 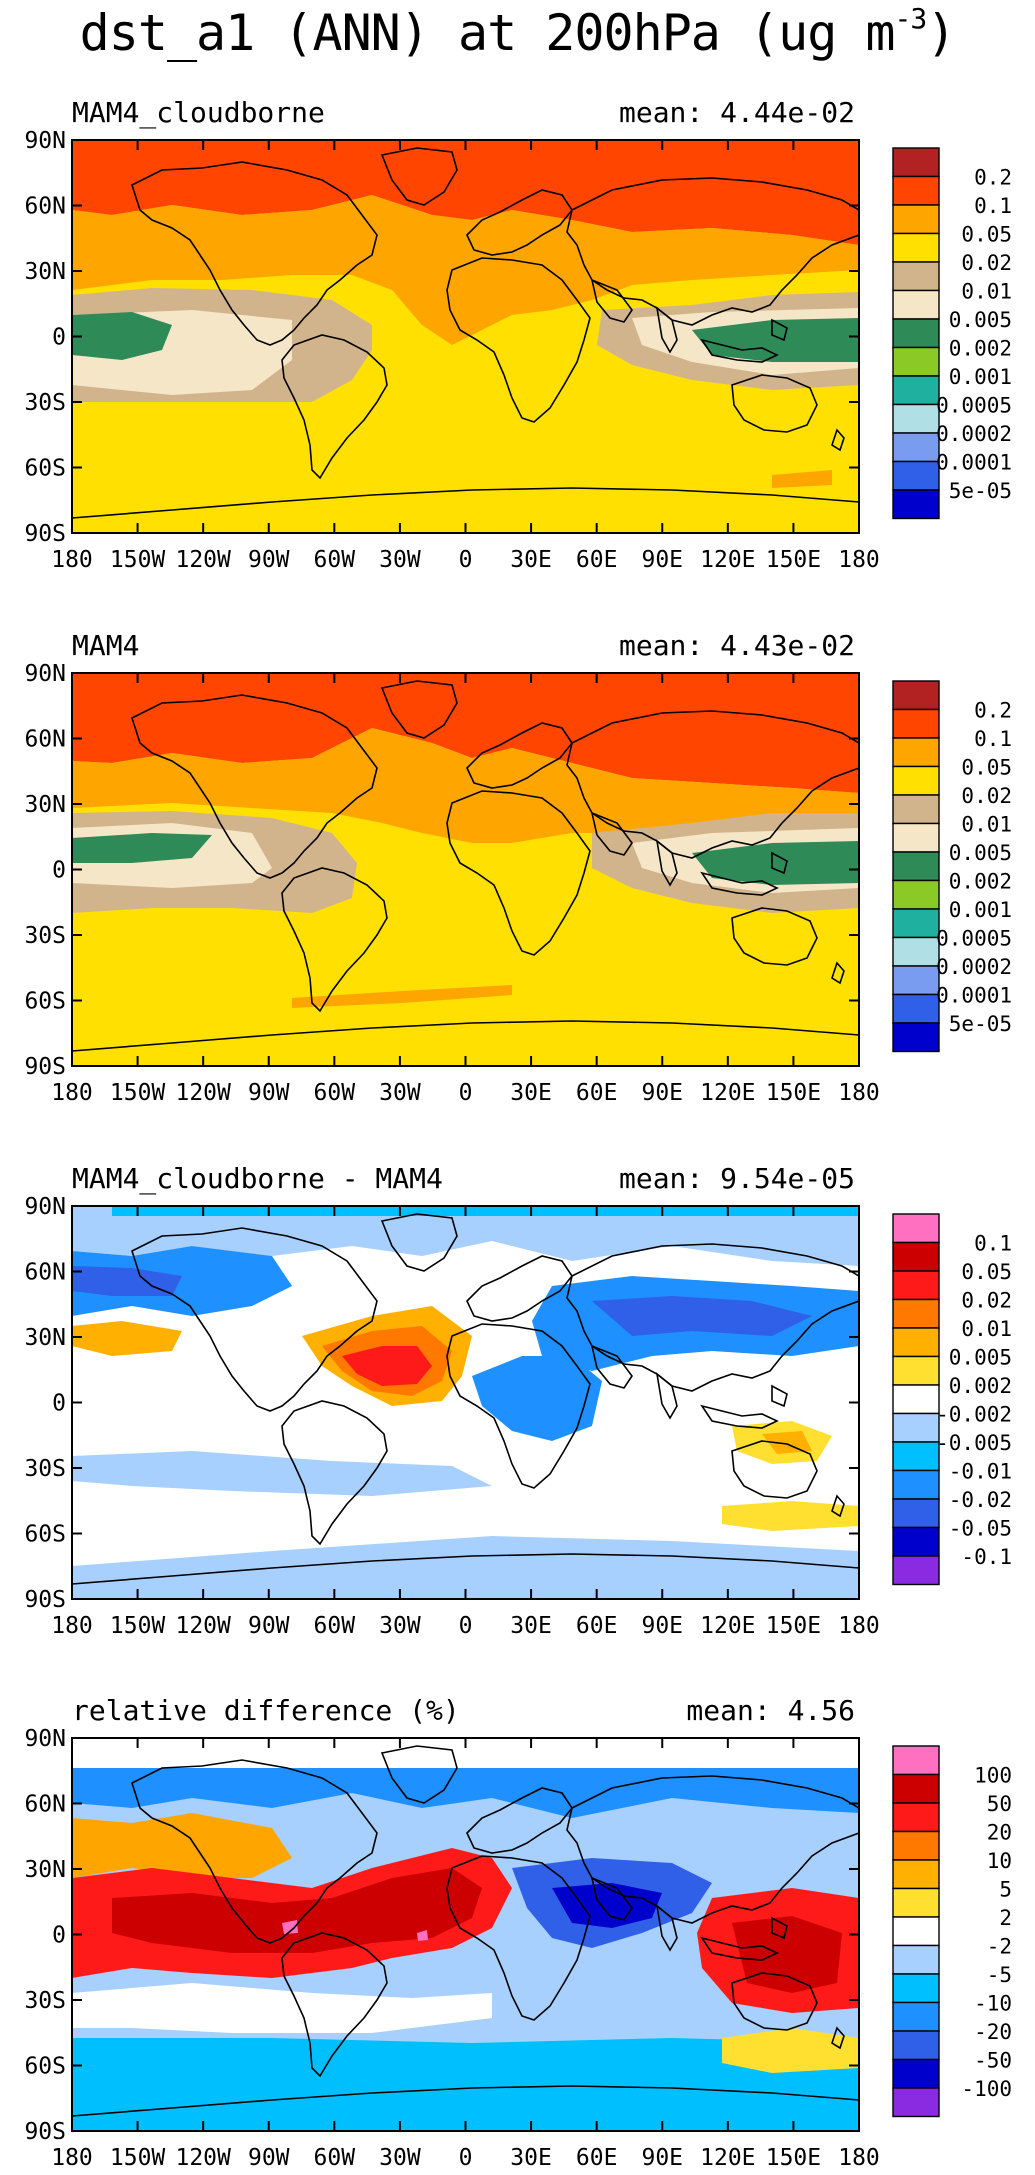 What do you see at coordinates (737, 112) in the screenshot?
I see `panel-mean: mean: 4.44e-02` at bounding box center [737, 112].